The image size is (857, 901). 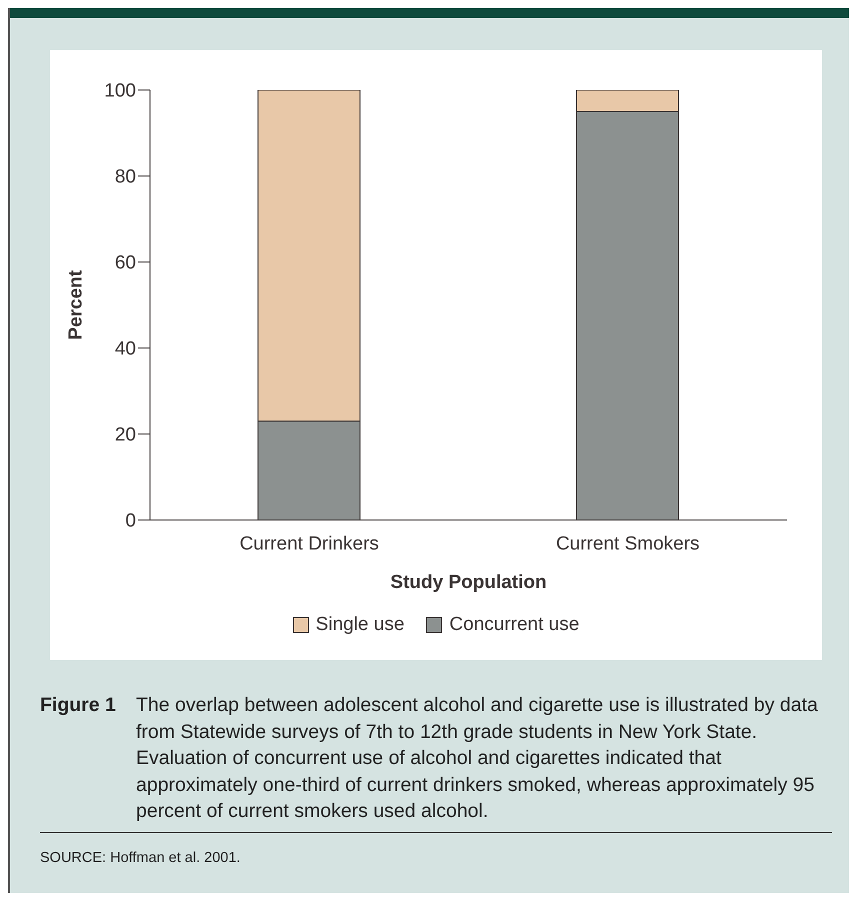 What do you see at coordinates (76, 304) in the screenshot?
I see `y-axis-title: Percent` at bounding box center [76, 304].